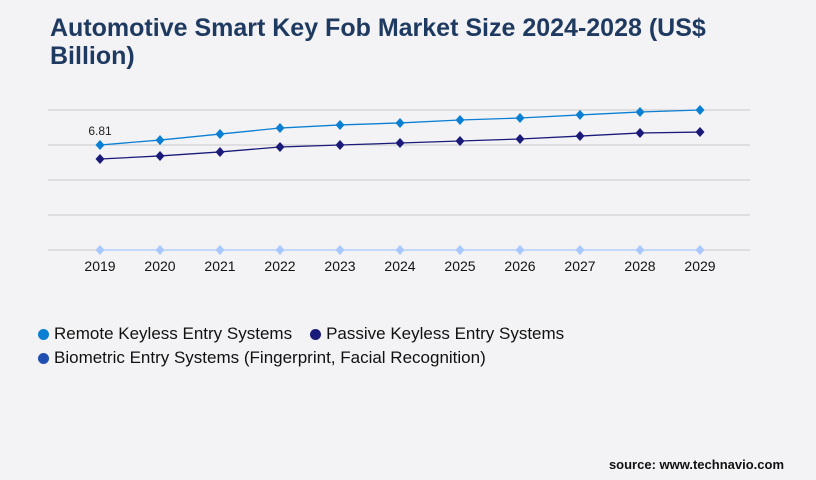 This screenshot has height=480, width=816. Describe the element at coordinates (696, 464) in the screenshot. I see `source-text: source: www.technavio.com` at that location.